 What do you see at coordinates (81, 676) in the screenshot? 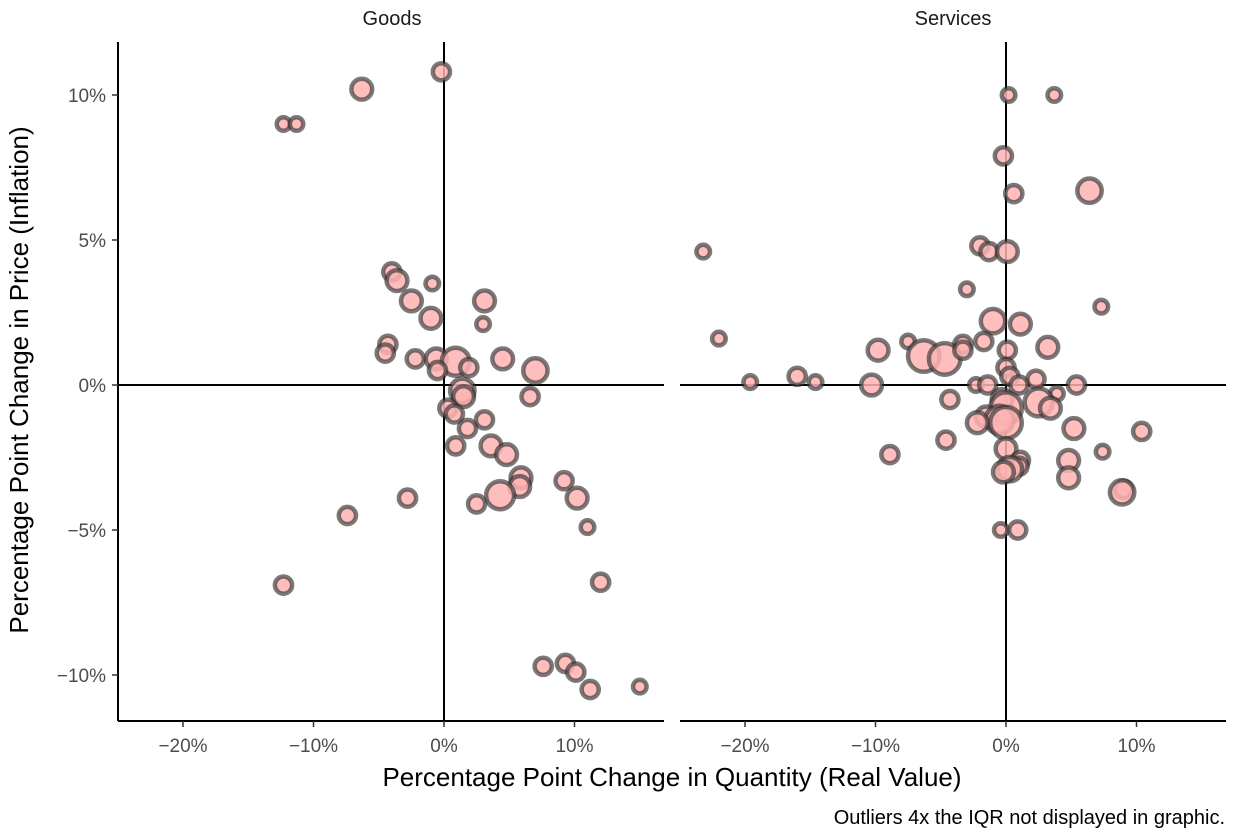
I see `y-tick-label: −10%` at bounding box center [81, 676].